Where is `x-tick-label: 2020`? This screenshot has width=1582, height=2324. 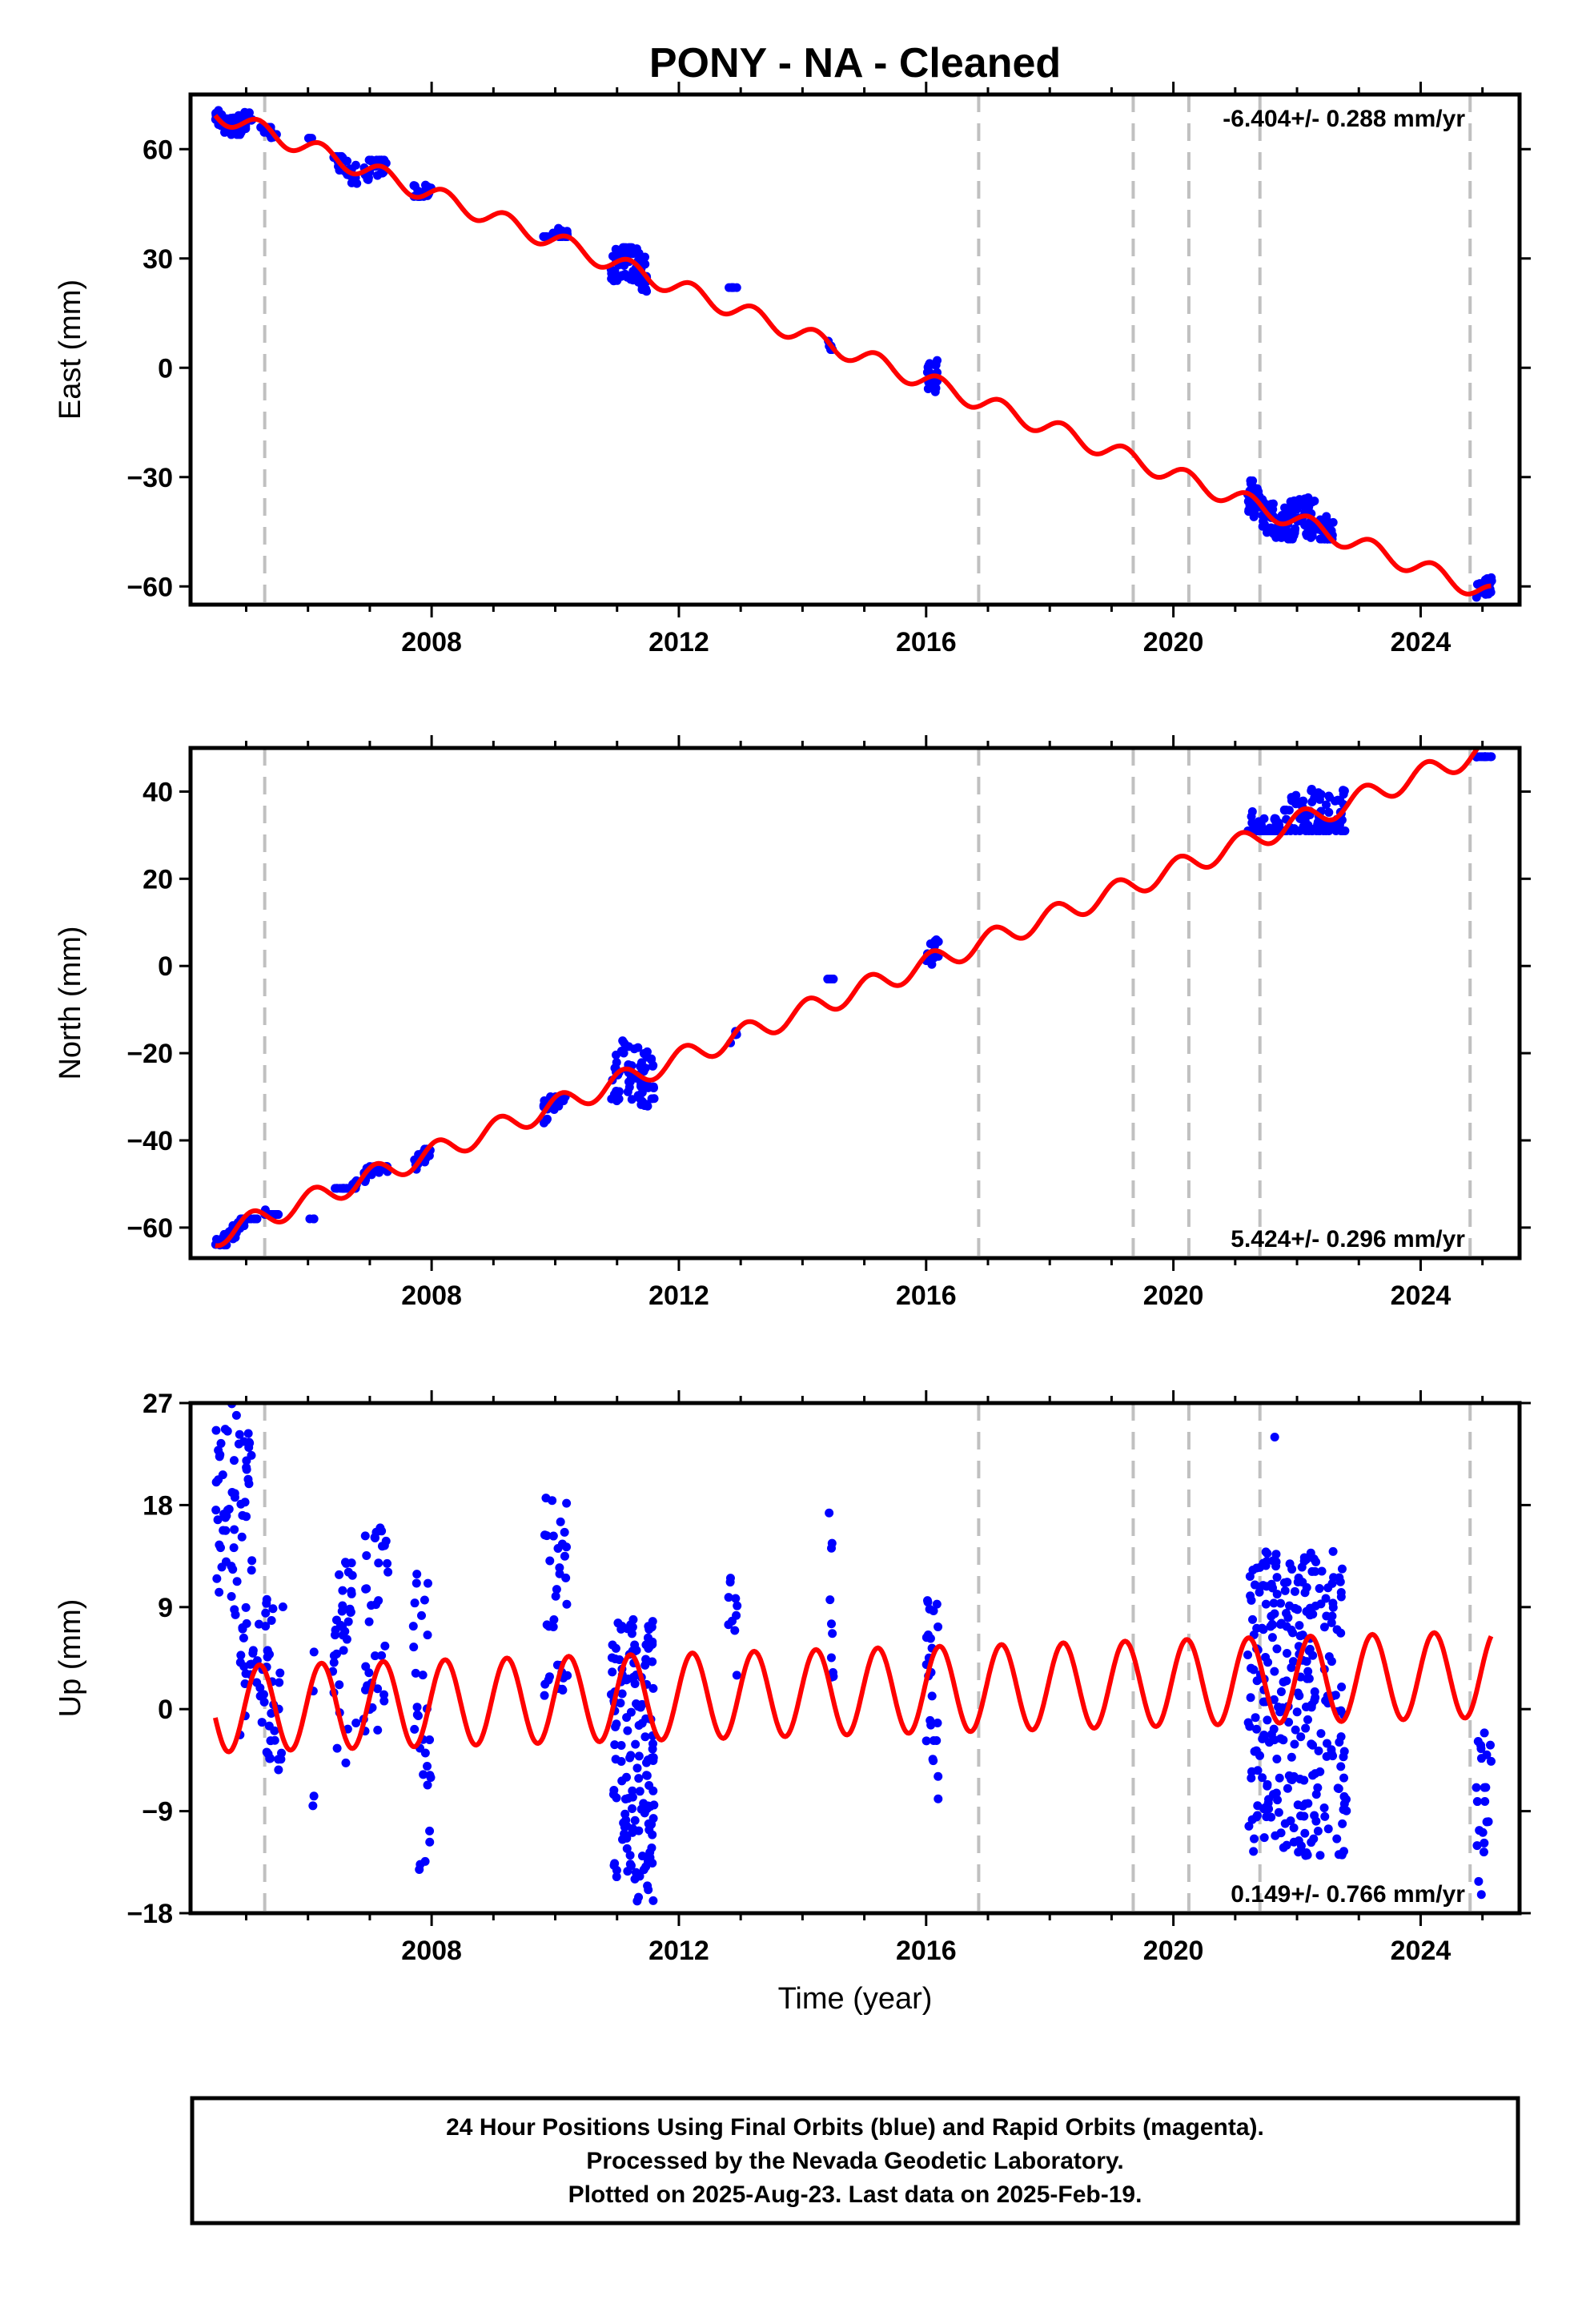
x-tick-label: 2020 is located at coordinates (1173, 1951).